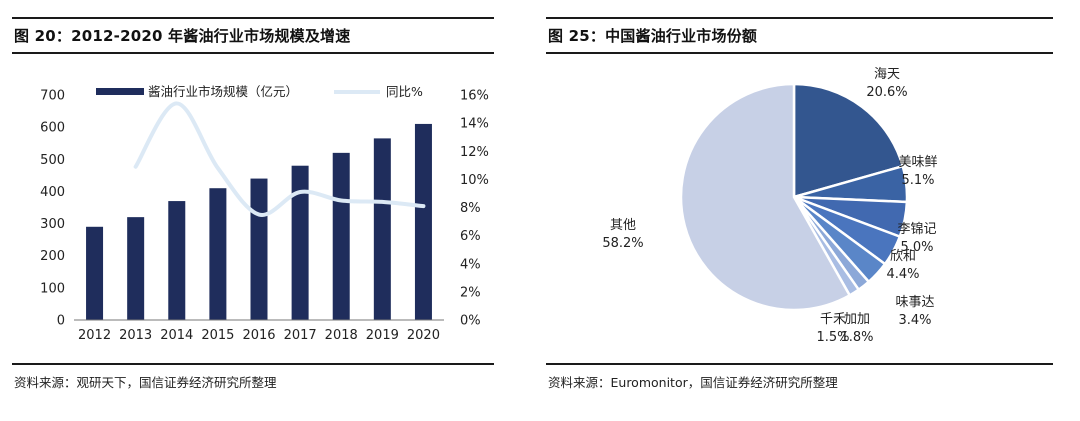 The height and width of the screenshot is (421, 1080). I want to click on y2-tick-label: 8%, so click(470, 208).